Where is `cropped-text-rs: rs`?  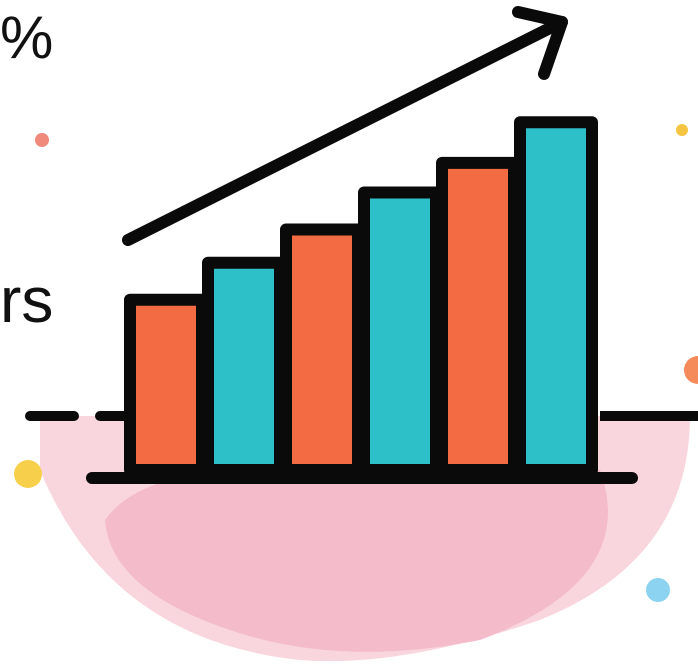
cropped-text-rs: rs is located at coordinates (27, 300).